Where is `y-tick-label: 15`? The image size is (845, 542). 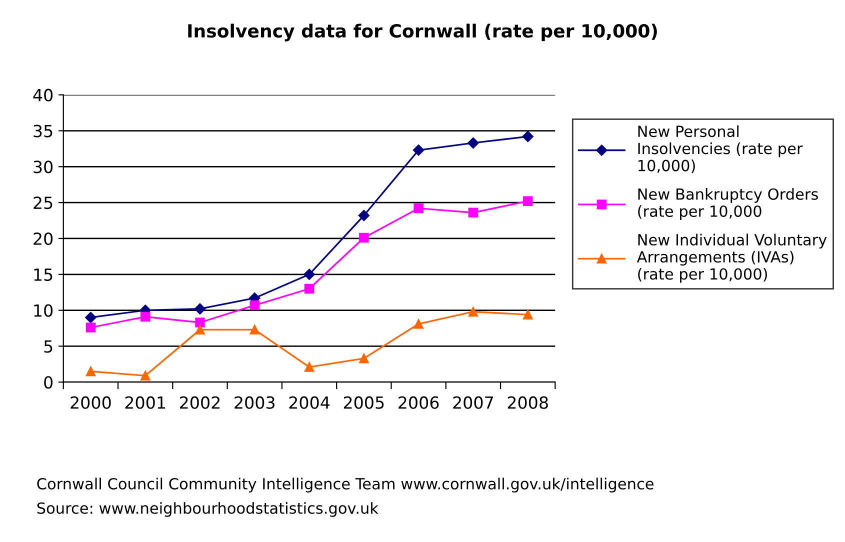 y-tick-label: 15 is located at coordinates (43, 274).